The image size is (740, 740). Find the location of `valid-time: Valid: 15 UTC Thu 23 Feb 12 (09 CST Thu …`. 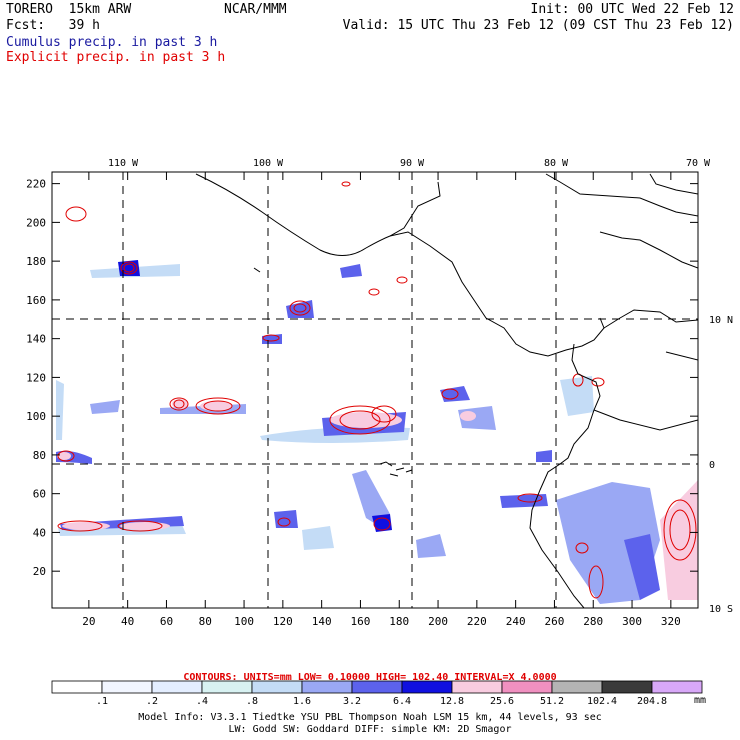

valid-time: Valid: 15 UTC Thu 23 Feb 12 (09 CST Thu … is located at coordinates (538, 25).